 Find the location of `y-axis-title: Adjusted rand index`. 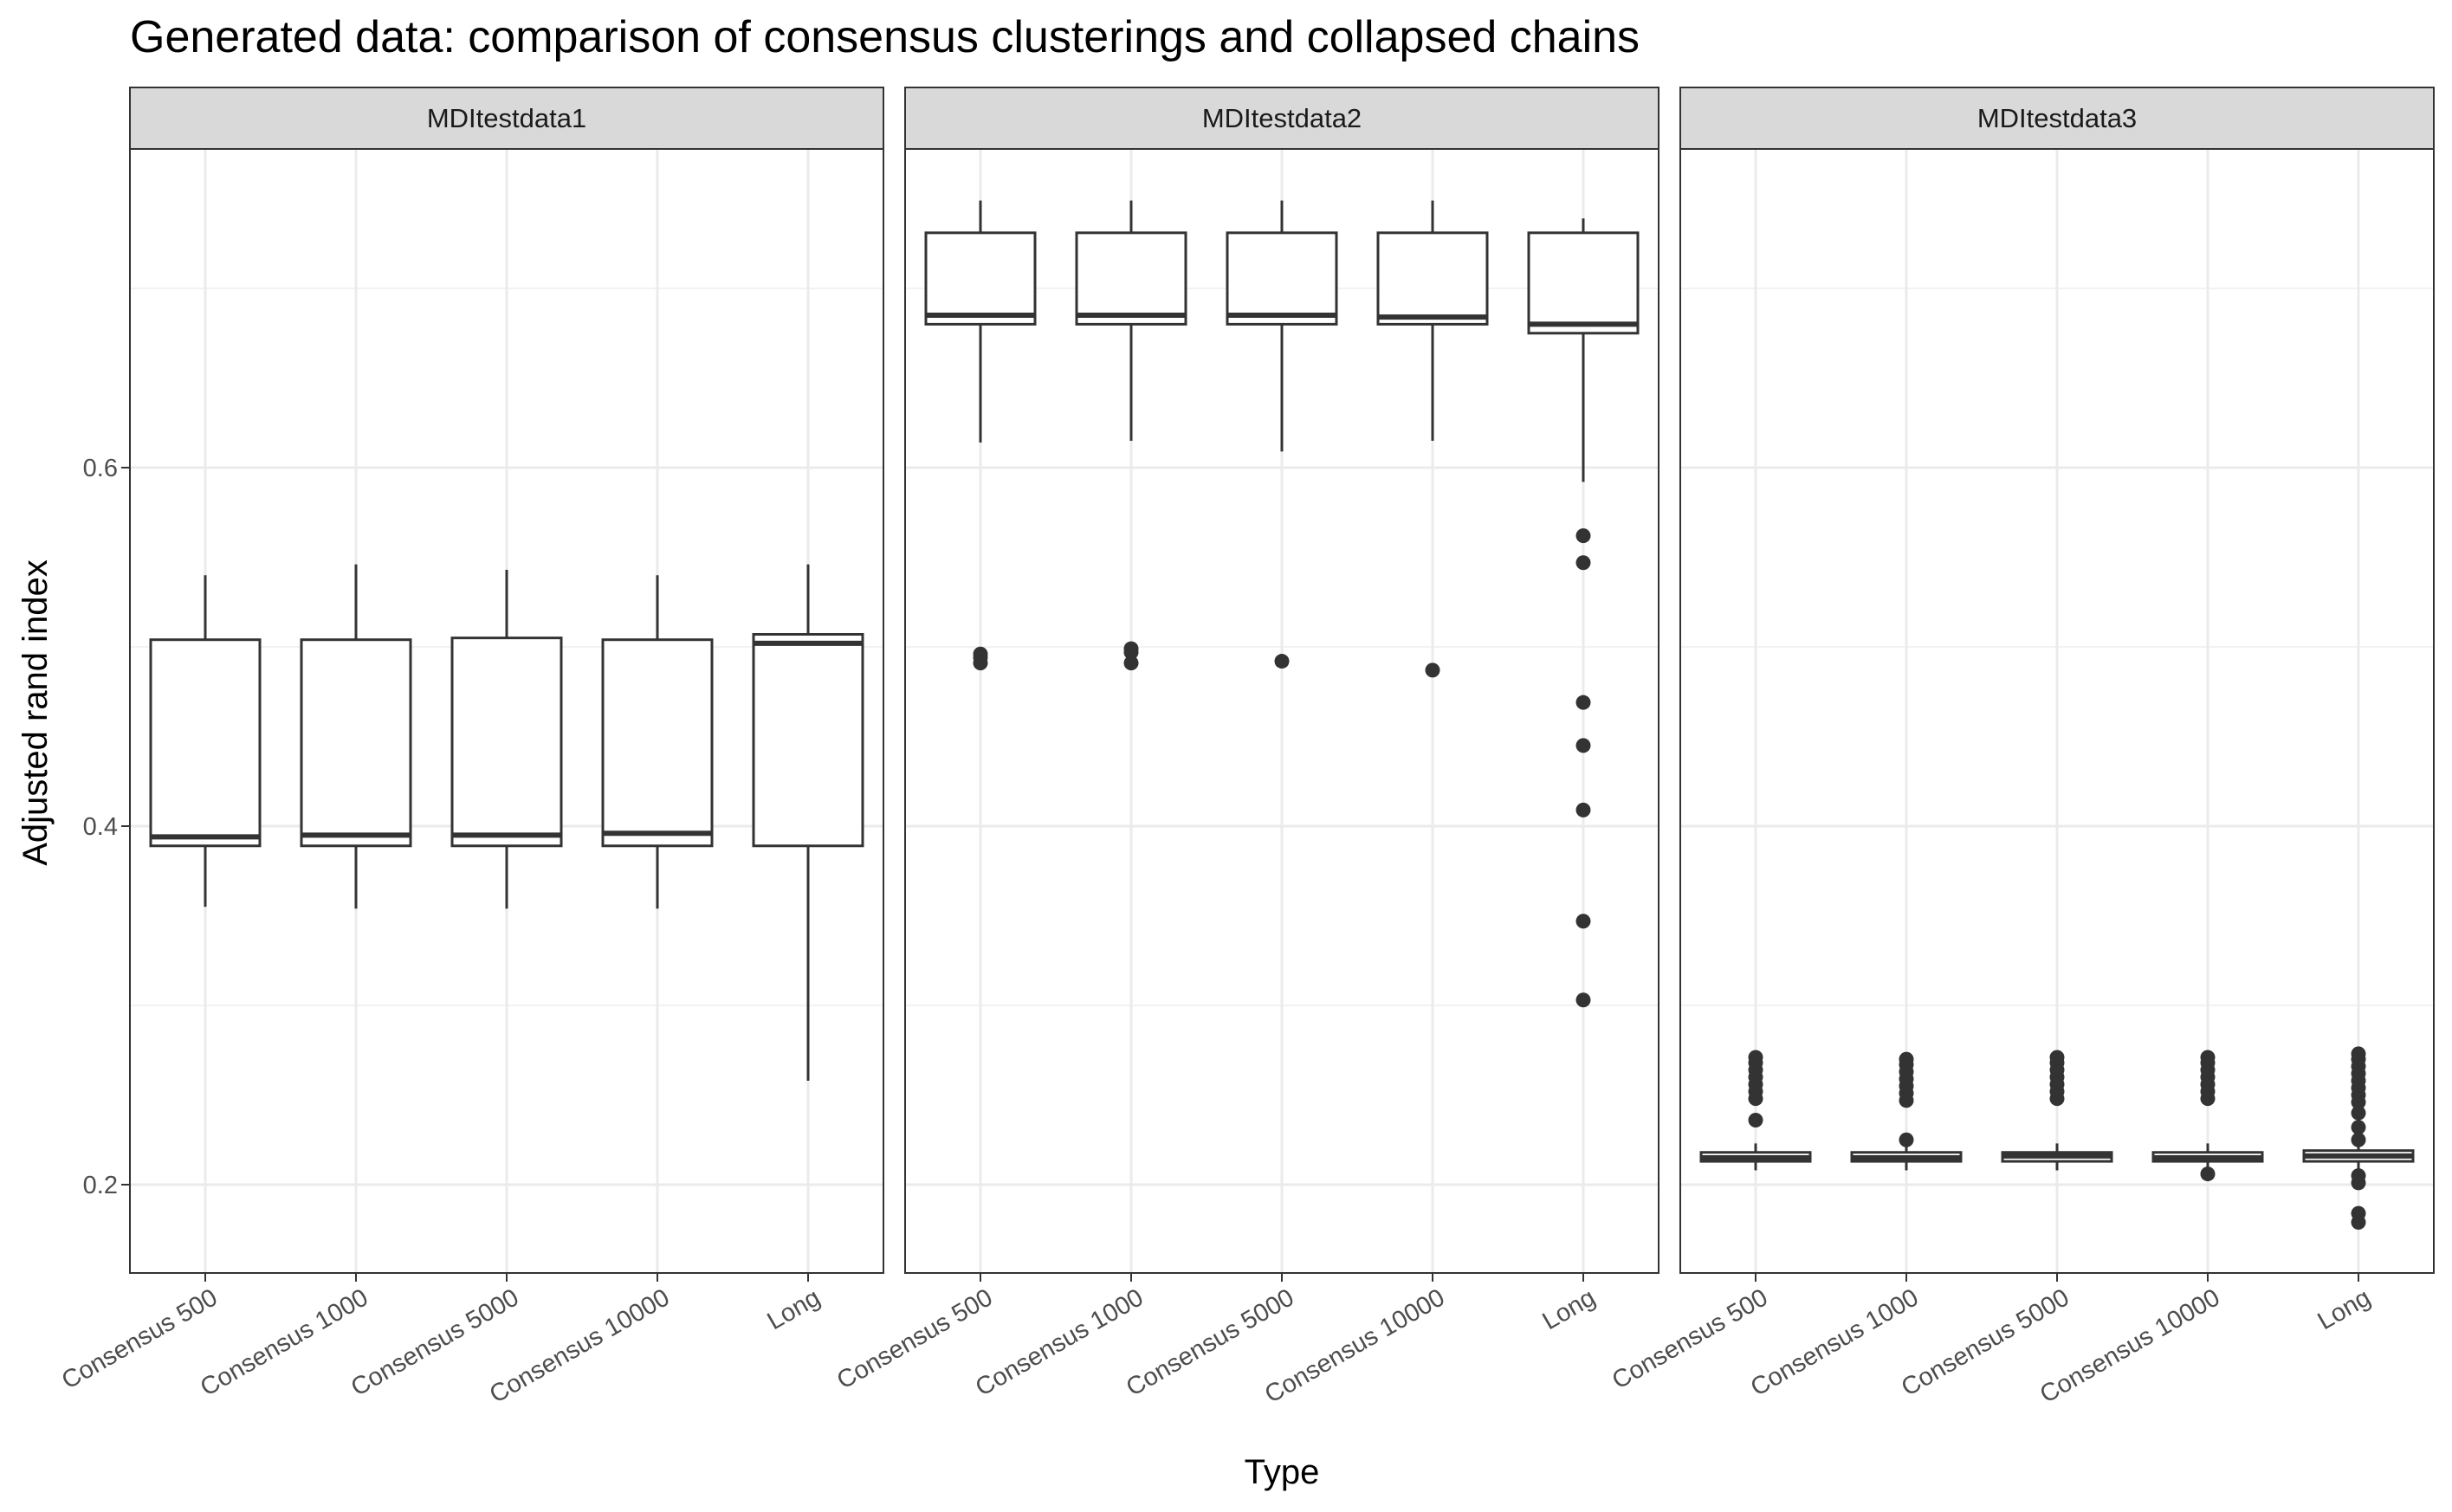

y-axis-title: Adjusted rand index is located at coordinates (35, 712).